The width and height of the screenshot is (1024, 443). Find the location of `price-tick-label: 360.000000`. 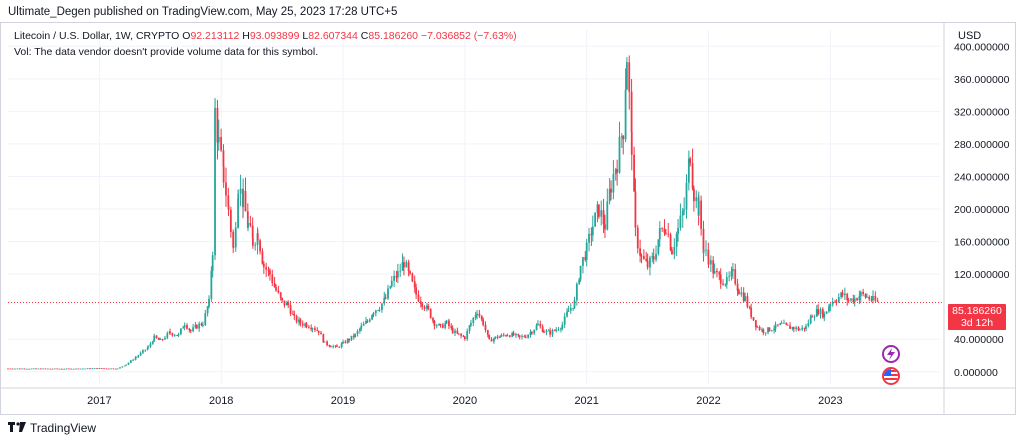

price-tick-label: 360.000000 is located at coordinates (982, 80).